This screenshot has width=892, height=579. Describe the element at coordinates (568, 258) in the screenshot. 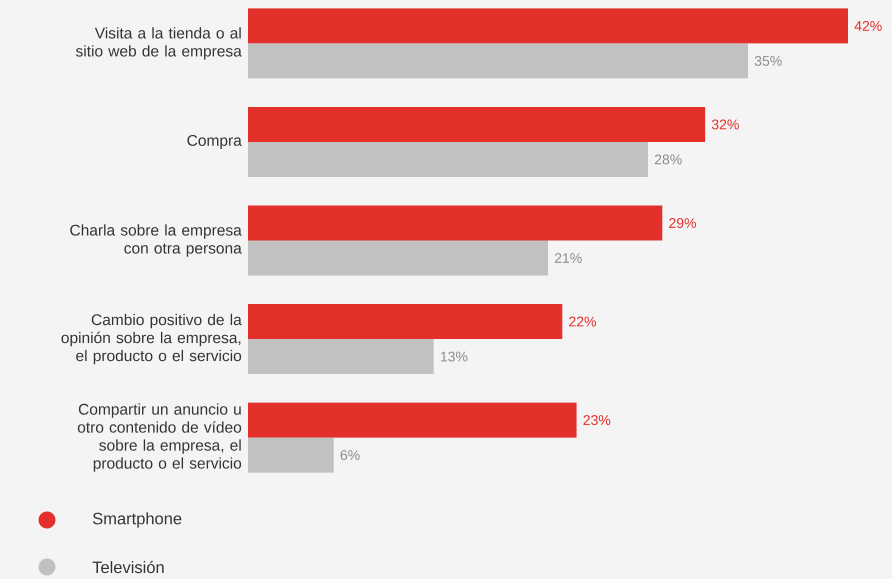

I see `data-label: 21%` at that location.